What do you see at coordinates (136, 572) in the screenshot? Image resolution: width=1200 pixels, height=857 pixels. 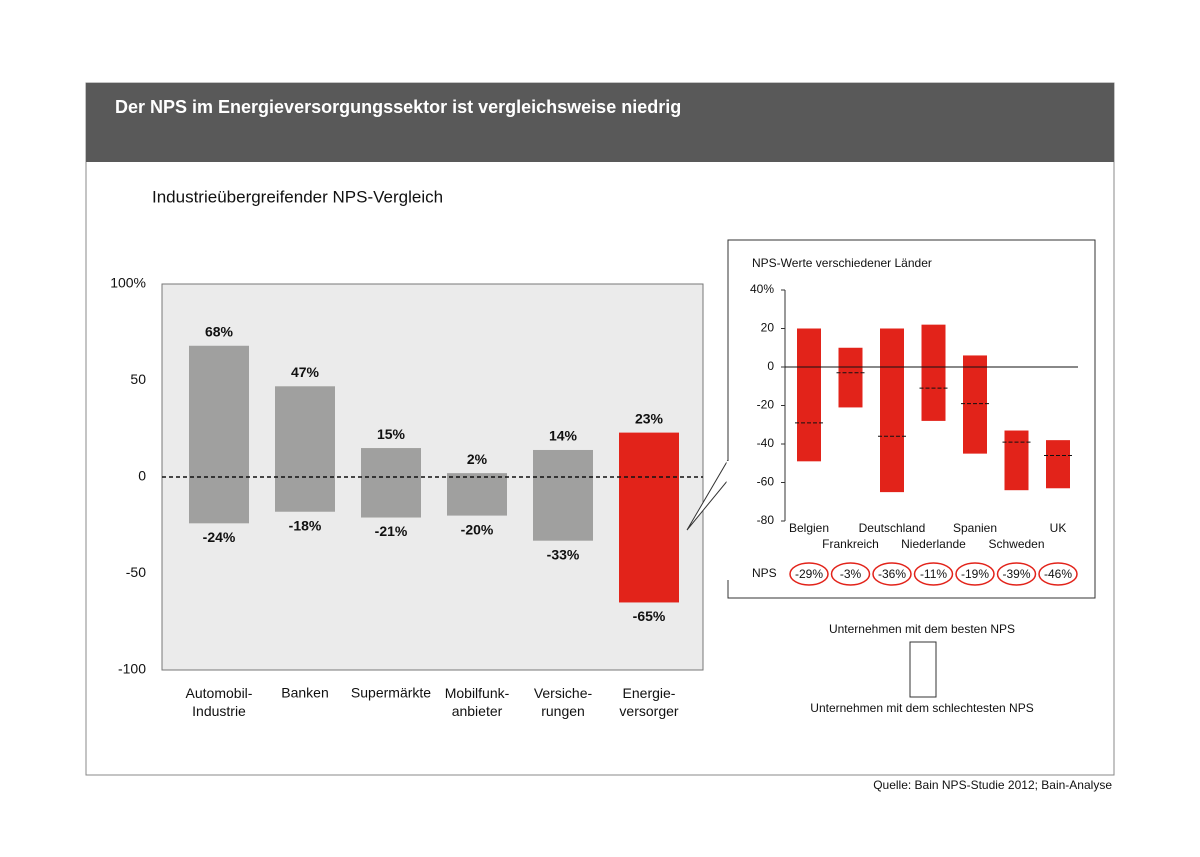 I see `y-tick-label: -50` at bounding box center [136, 572].